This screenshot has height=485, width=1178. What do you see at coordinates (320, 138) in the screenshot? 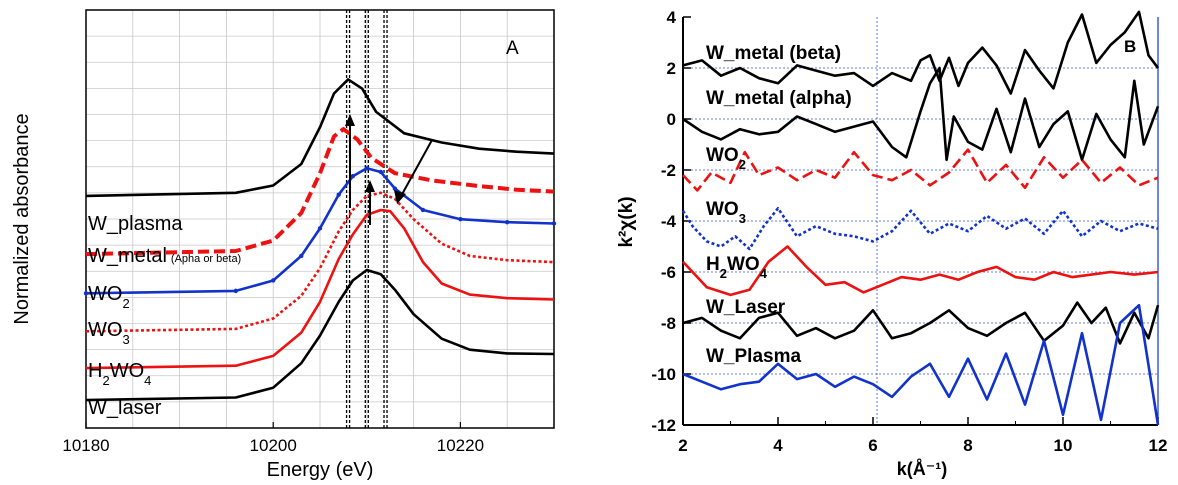
I see `series-line-w_plasma` at bounding box center [320, 138].